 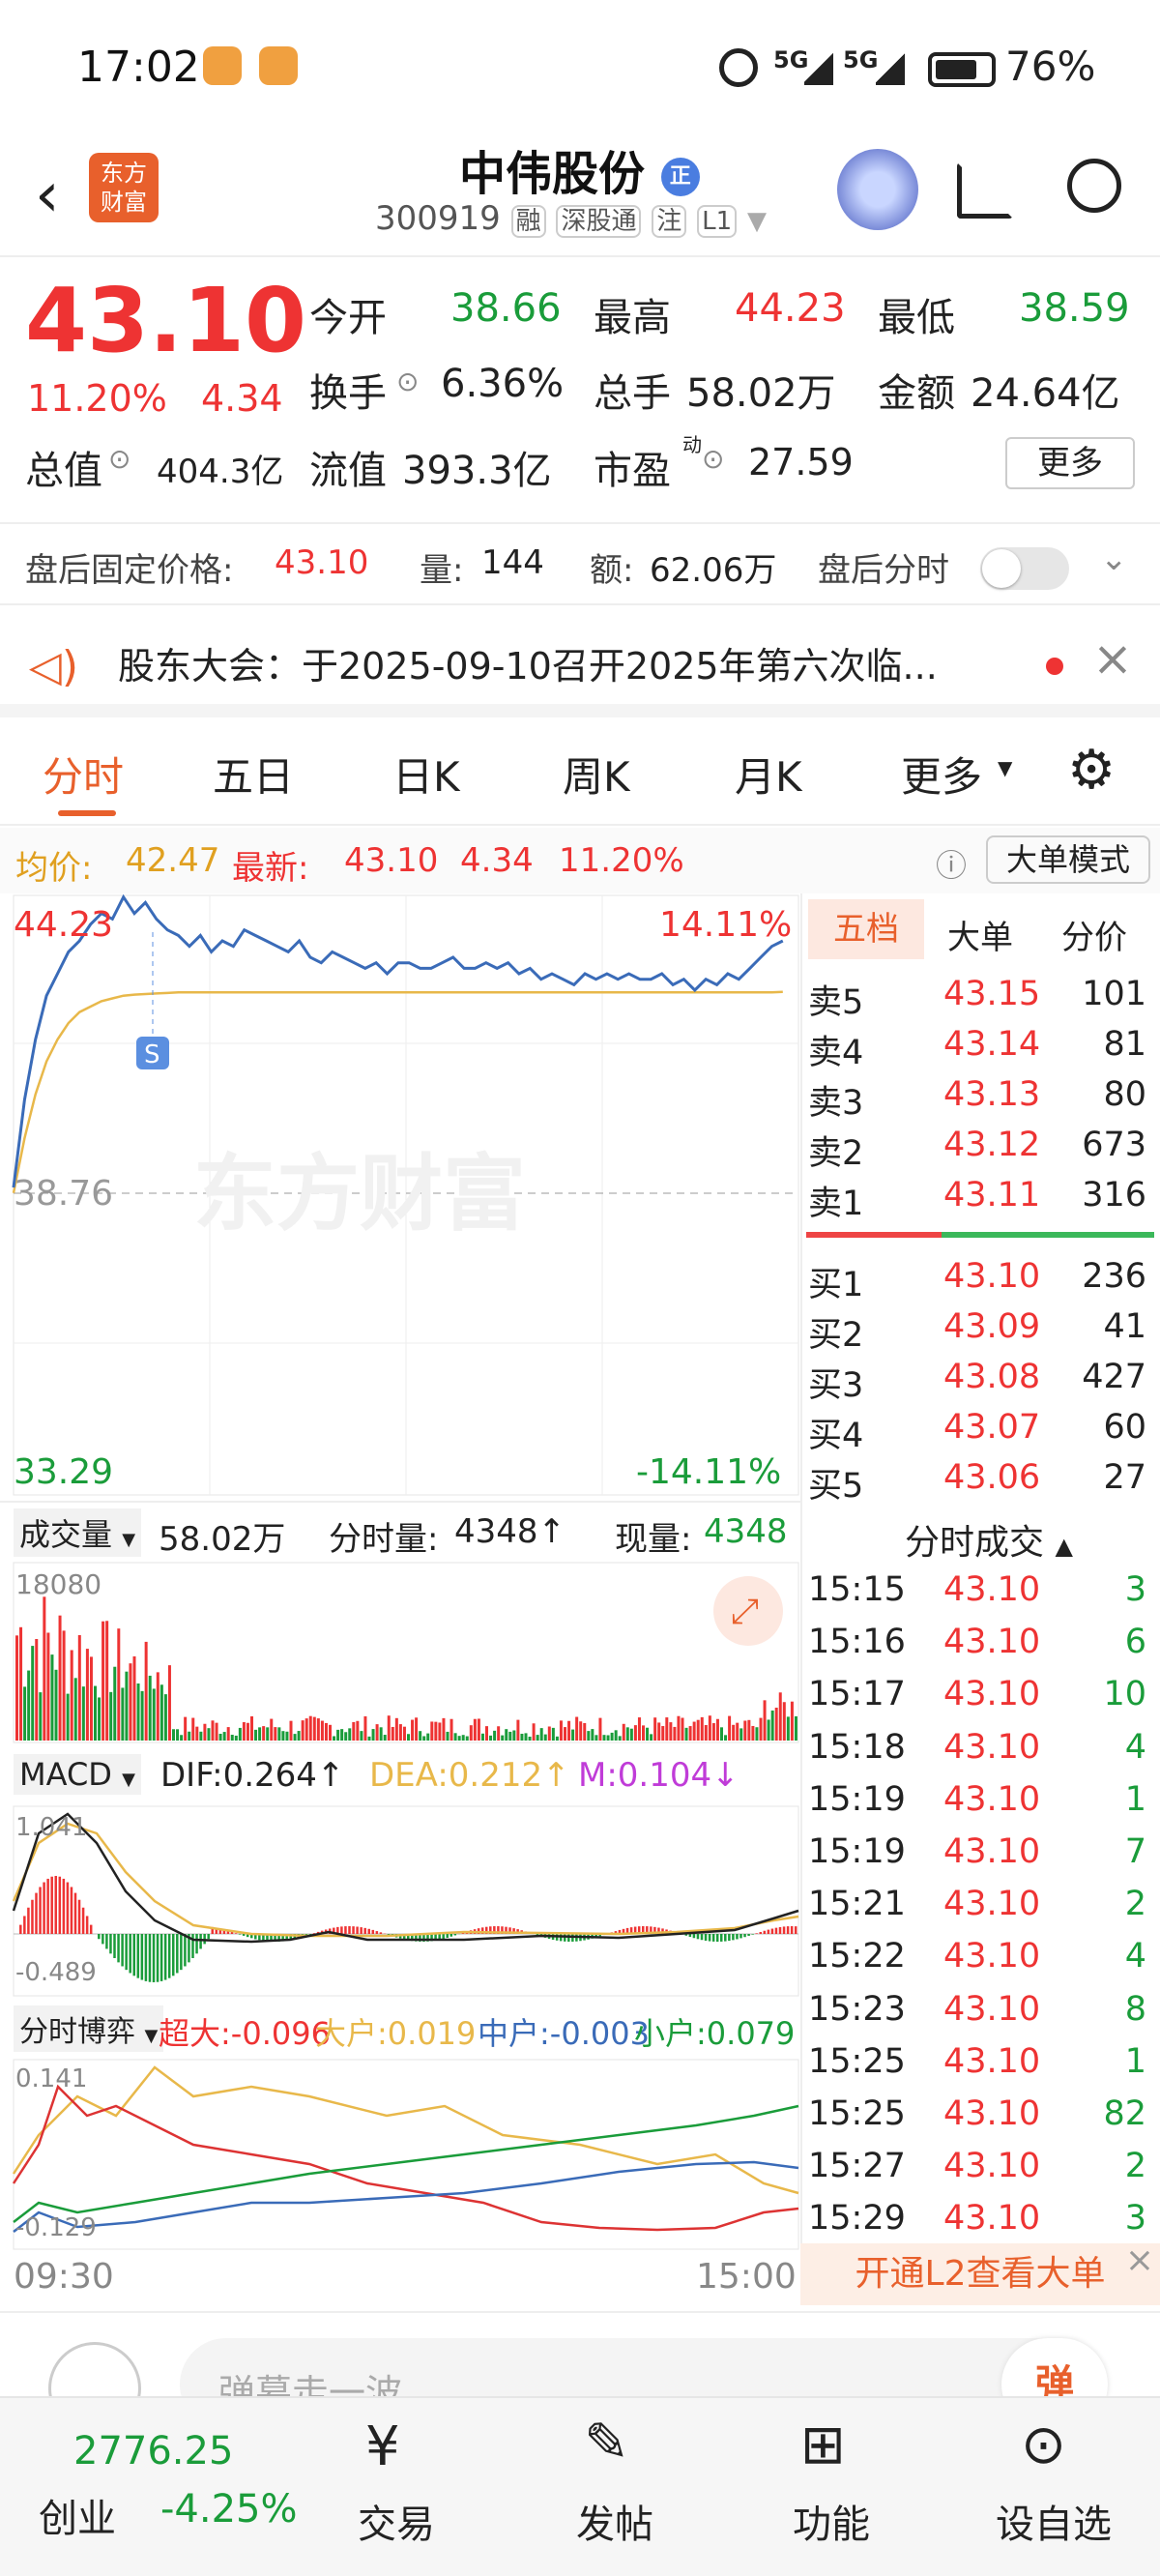 What do you see at coordinates (254, 777) in the screenshot?
I see `tab-5day: 五日` at bounding box center [254, 777].